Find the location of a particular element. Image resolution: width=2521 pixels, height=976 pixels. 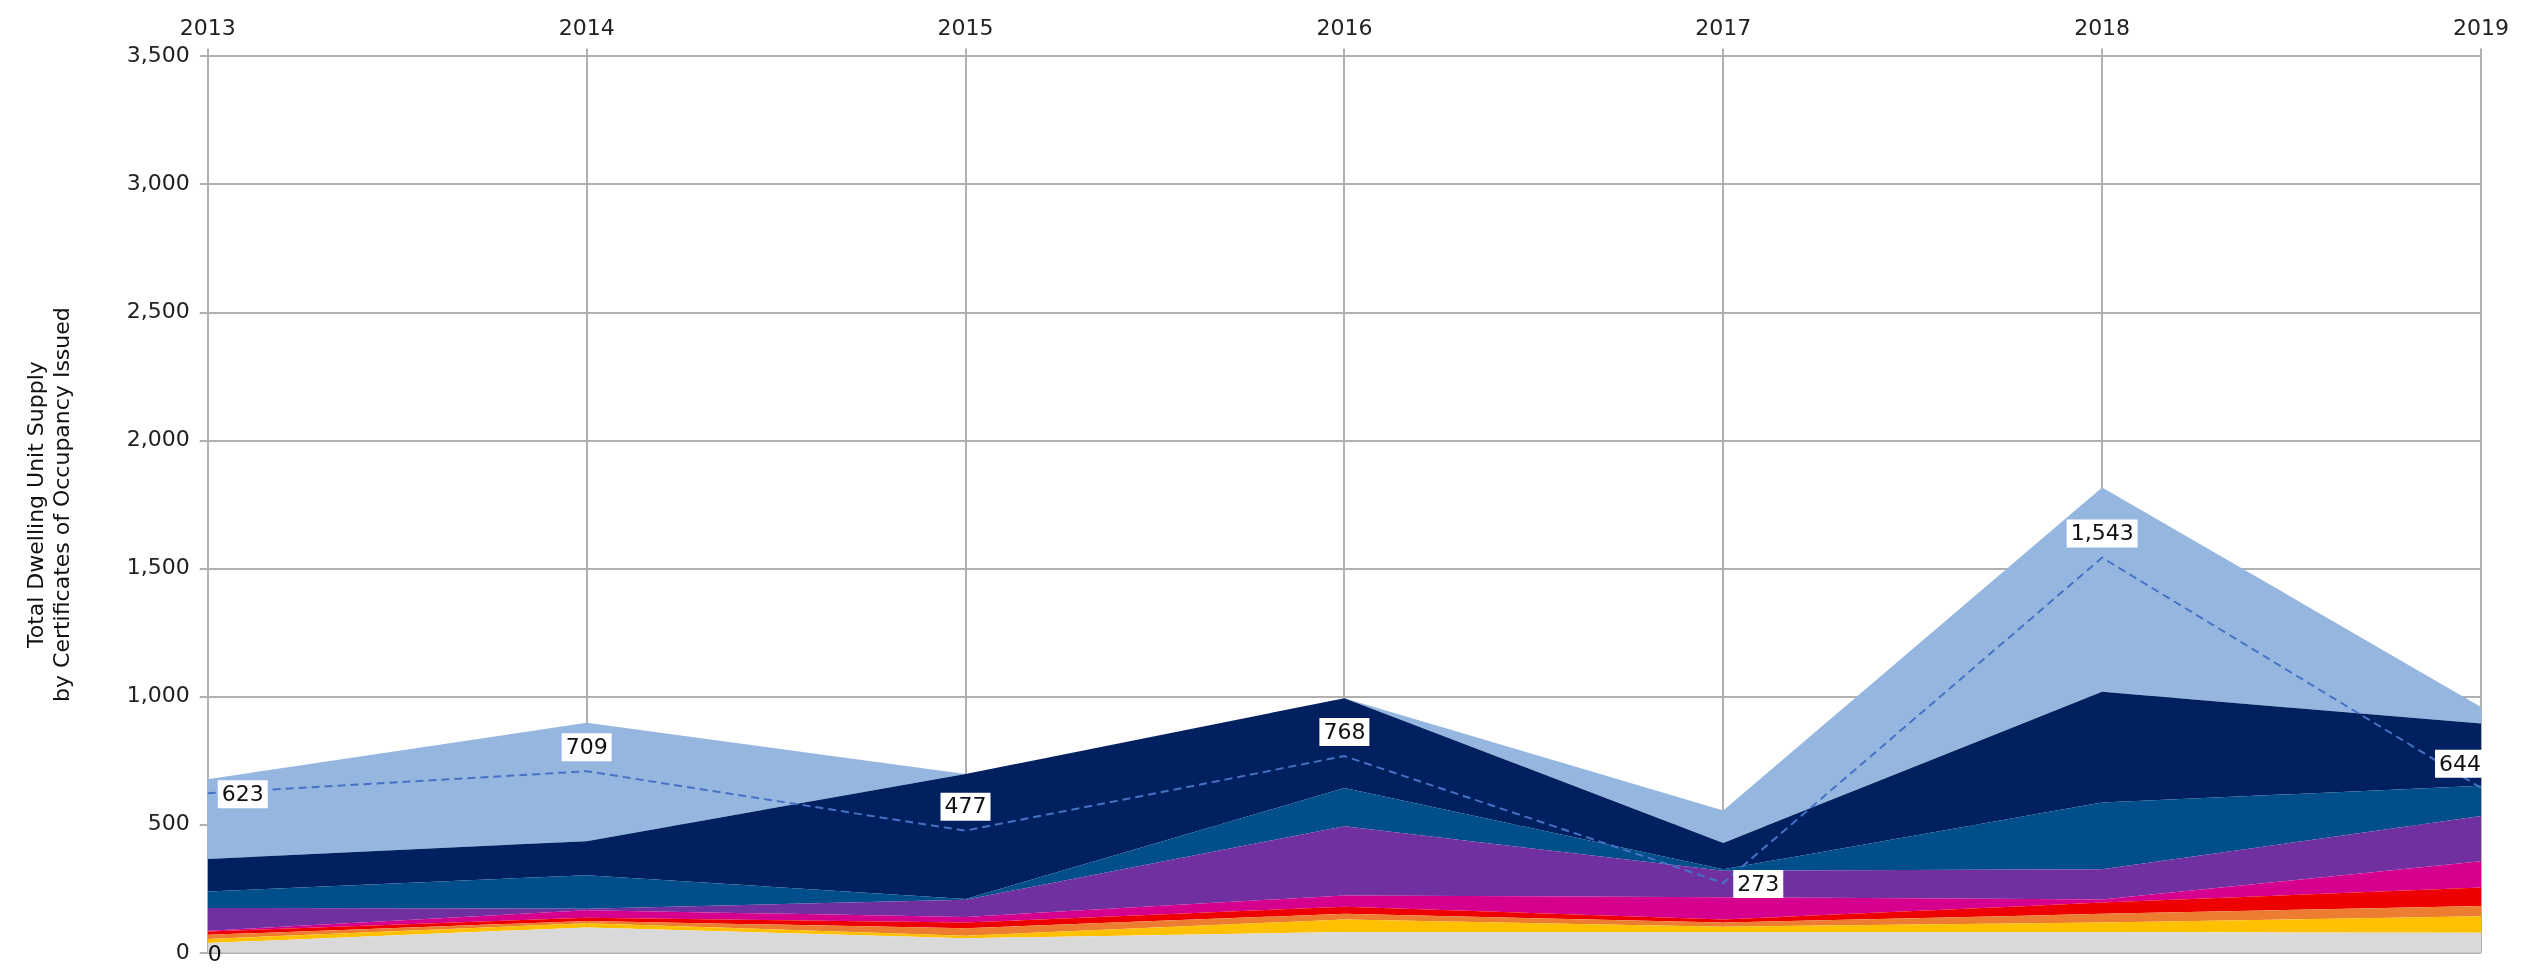

x-tick-label: 2017 is located at coordinates (1723, 27).